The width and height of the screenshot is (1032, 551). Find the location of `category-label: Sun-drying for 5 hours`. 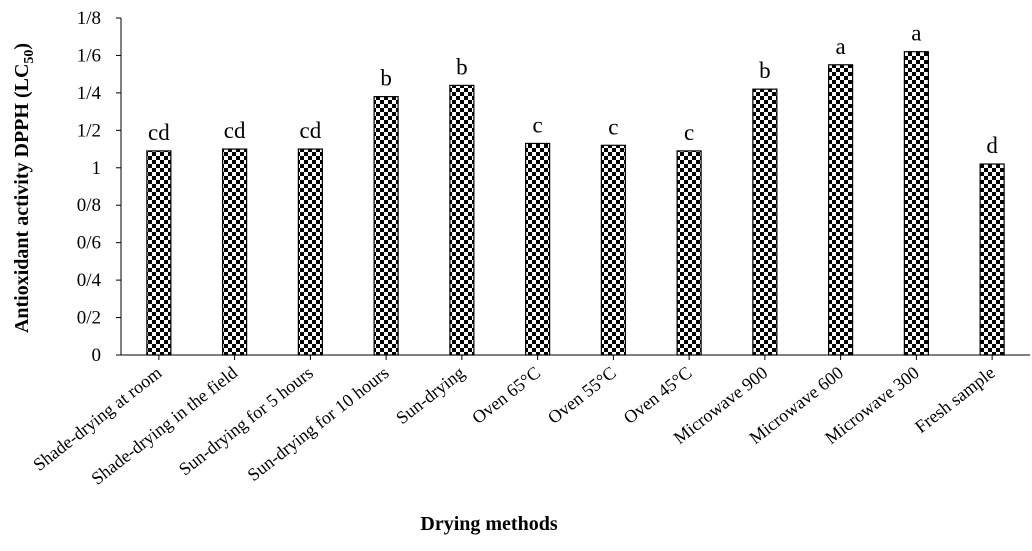

category-label: Sun-drying for 5 hours is located at coordinates (246, 420).